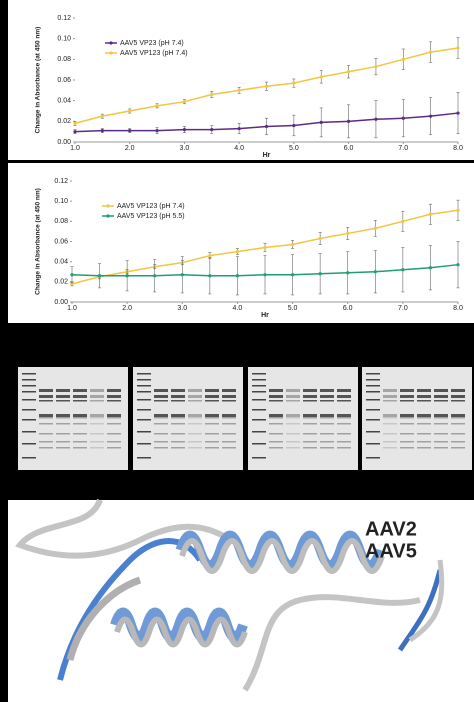 The image size is (474, 702). I want to click on y-tick-label: 0.08, so click(61, 221).